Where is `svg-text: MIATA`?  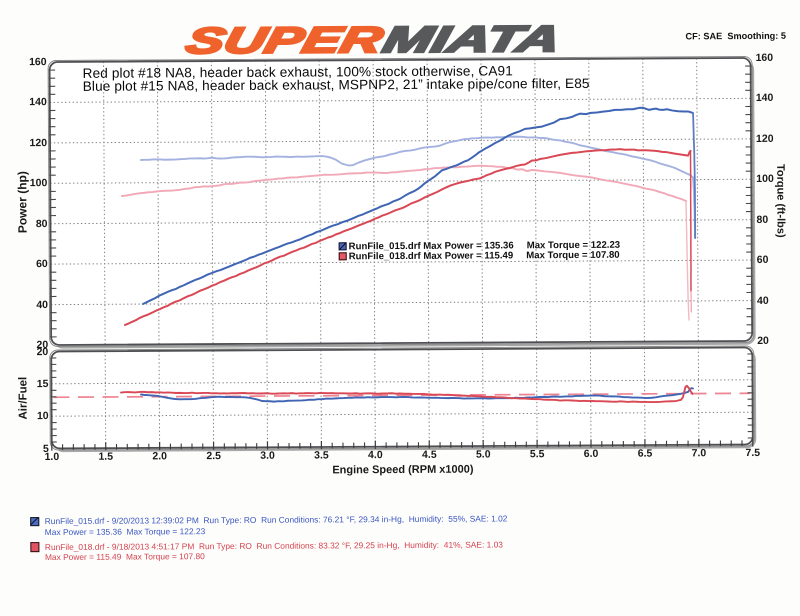
svg-text: MIATA is located at coordinates (472, 39).